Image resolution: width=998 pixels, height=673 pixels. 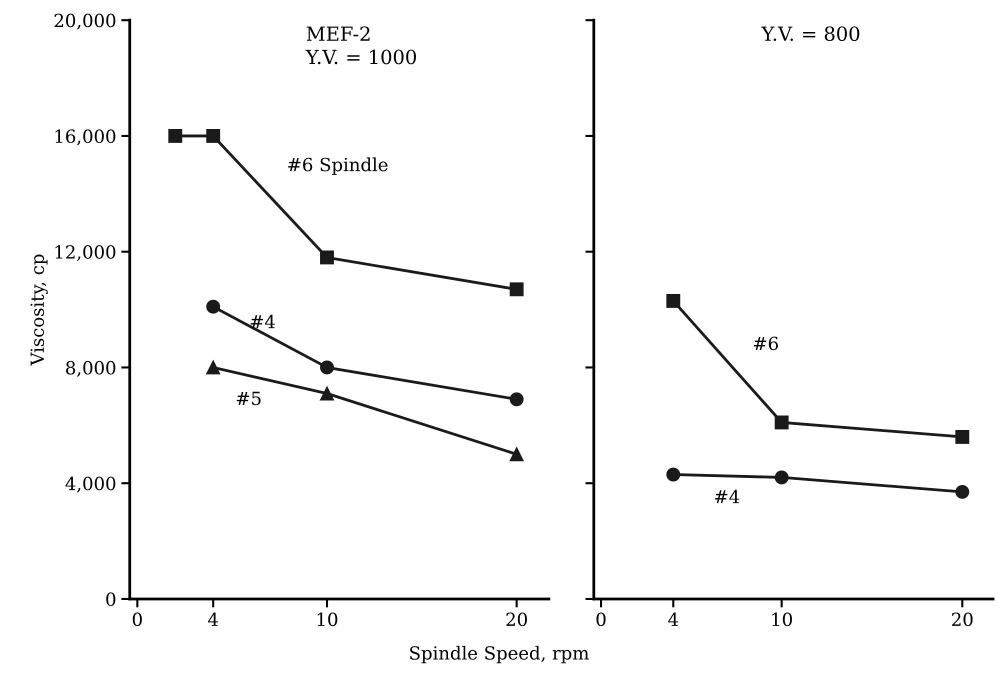 I want to click on x-axis-title: Spindle Speed, rpm, so click(x=499, y=655).